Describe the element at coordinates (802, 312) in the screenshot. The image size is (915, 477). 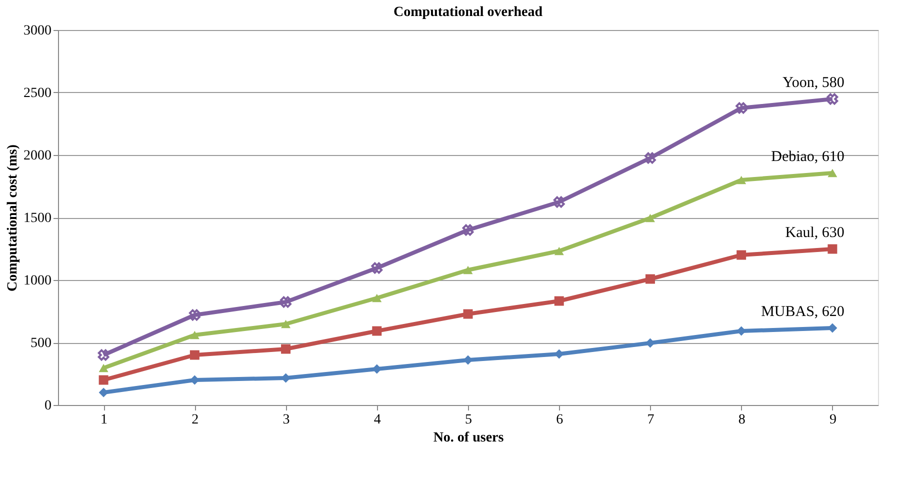
I see `series-label: MUBAS, 620` at that location.